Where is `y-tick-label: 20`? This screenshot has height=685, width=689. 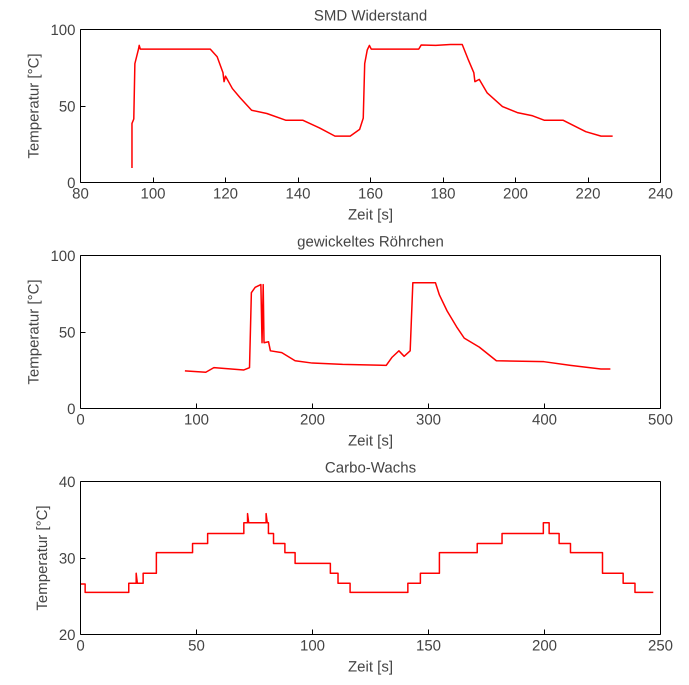 y-tick-label: 20 is located at coordinates (67, 635).